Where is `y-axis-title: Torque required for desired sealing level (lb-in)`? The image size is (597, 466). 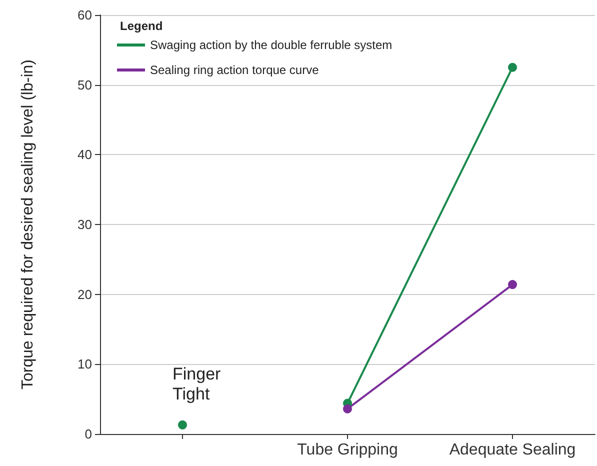
y-axis-title: Torque required for desired sealing level (lb-in) is located at coordinates (28, 225).